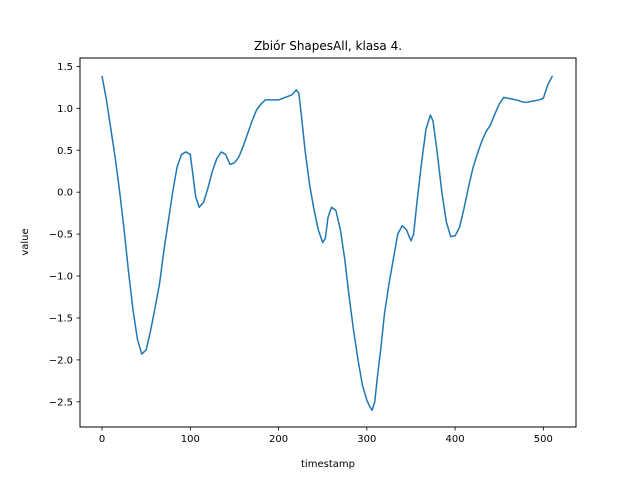 Image resolution: width=640 pixels, height=480 pixels. Describe the element at coordinates (61, 235) in the screenshot. I see `y-tick-label: −0.5` at that location.